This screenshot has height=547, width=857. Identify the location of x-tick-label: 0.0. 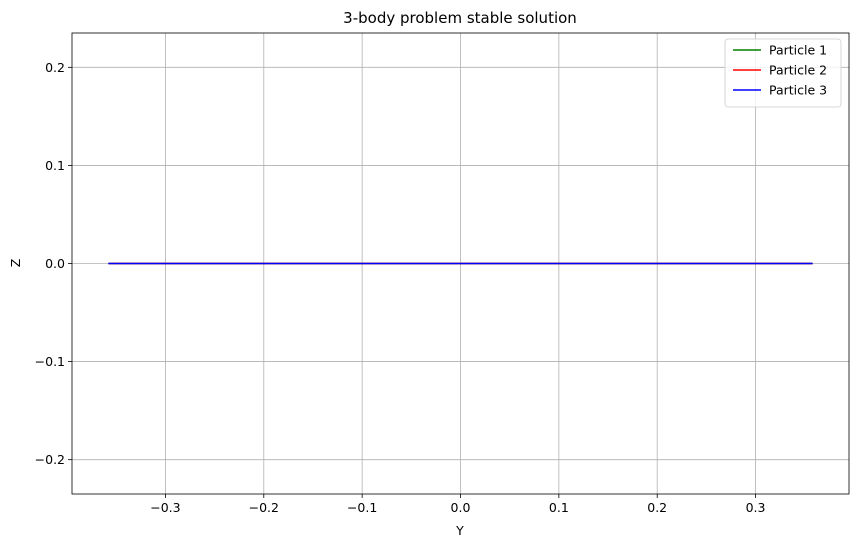
(461, 507).